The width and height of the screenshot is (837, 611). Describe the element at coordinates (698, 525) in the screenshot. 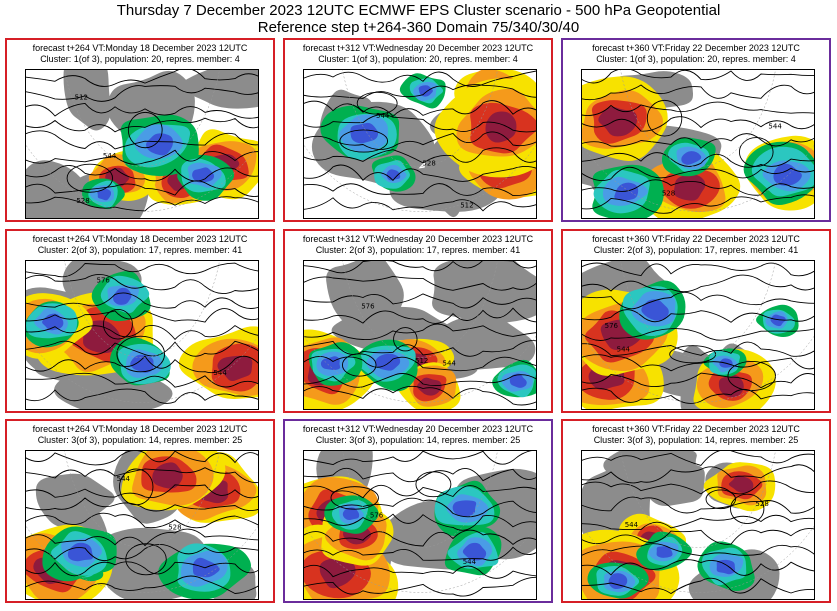

I see `map-frame` at that location.